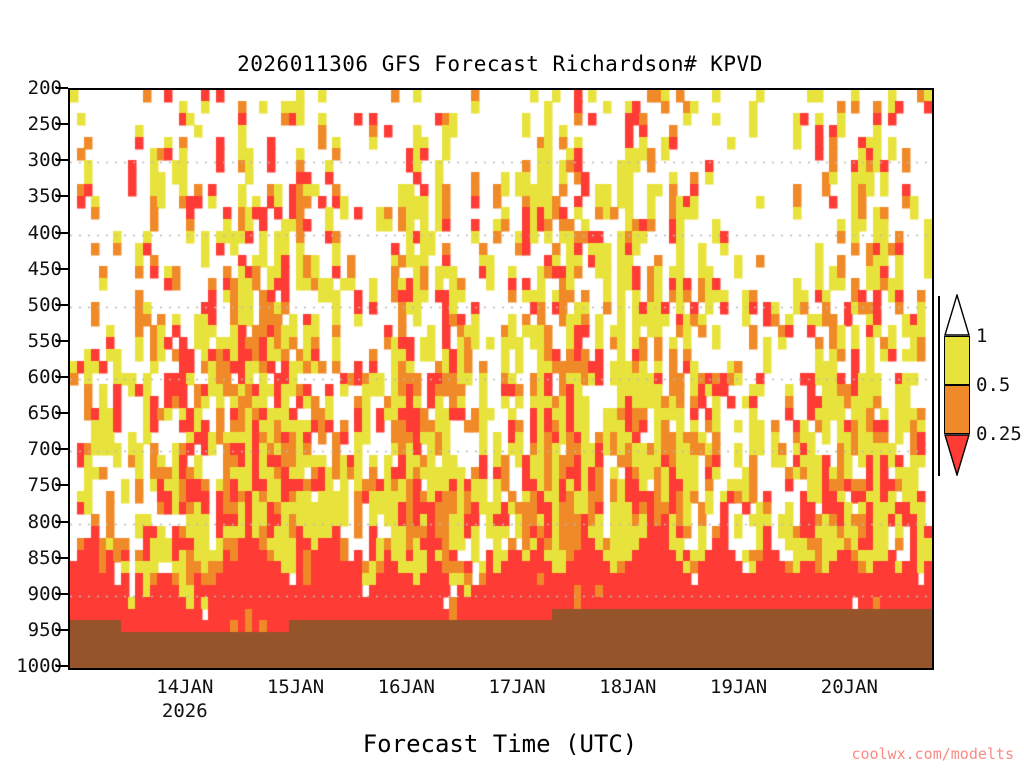  I want to click on x-tick-date: 15JAN, so click(295, 687).